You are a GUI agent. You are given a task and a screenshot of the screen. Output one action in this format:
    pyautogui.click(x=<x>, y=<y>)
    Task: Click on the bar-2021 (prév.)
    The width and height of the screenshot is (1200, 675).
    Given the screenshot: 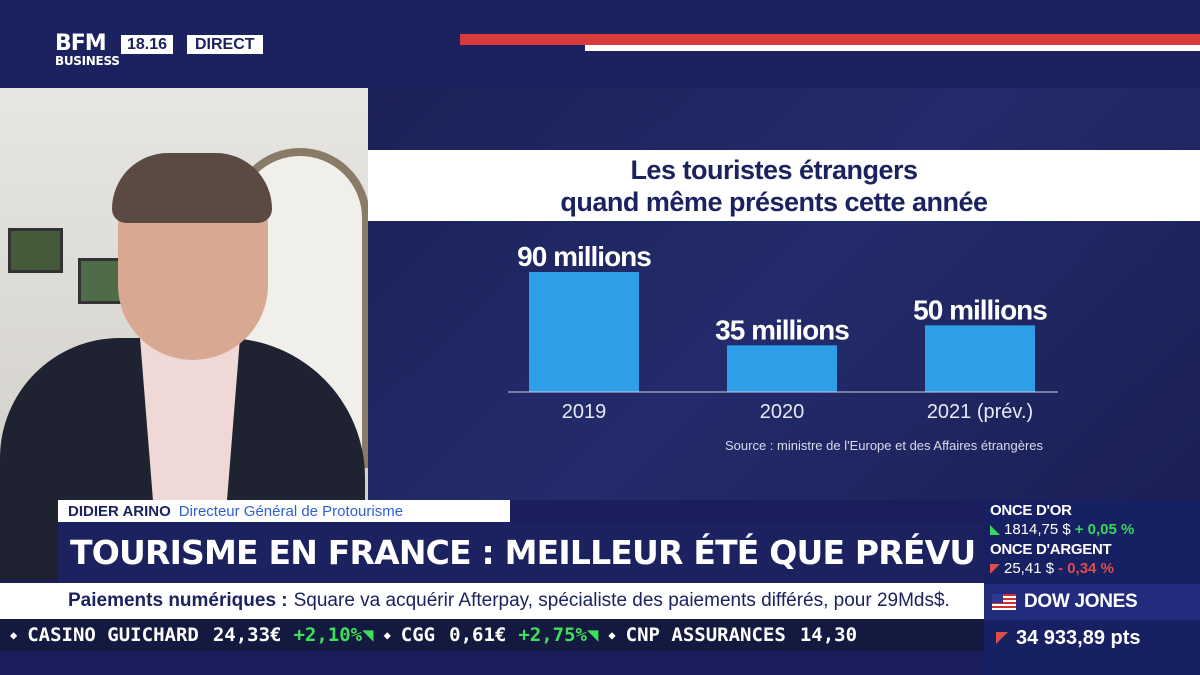 What is the action you would take?
    pyautogui.click(x=980, y=358)
    